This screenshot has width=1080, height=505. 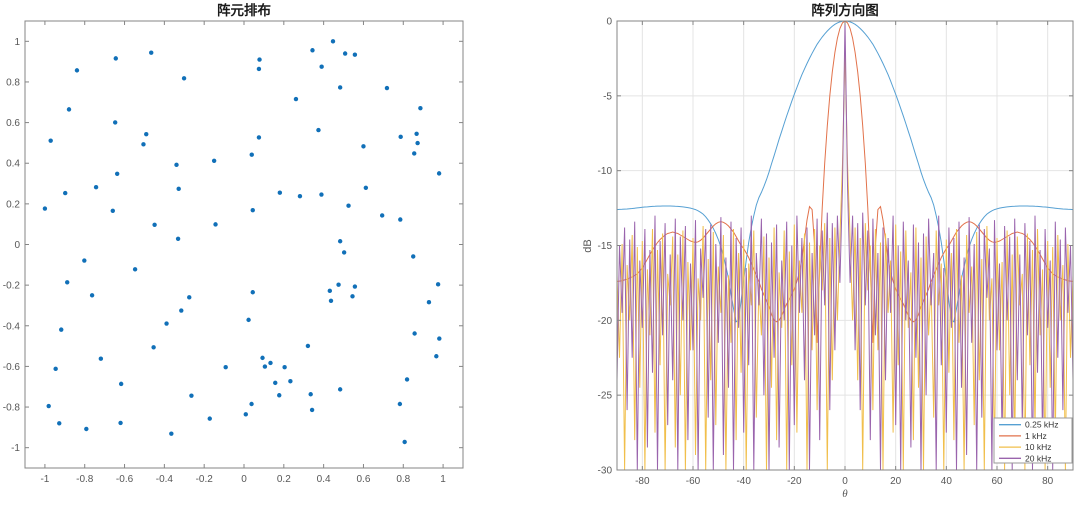 What do you see at coordinates (165, 479) in the screenshot?
I see `x-tick-label: -0.4` at bounding box center [165, 479].